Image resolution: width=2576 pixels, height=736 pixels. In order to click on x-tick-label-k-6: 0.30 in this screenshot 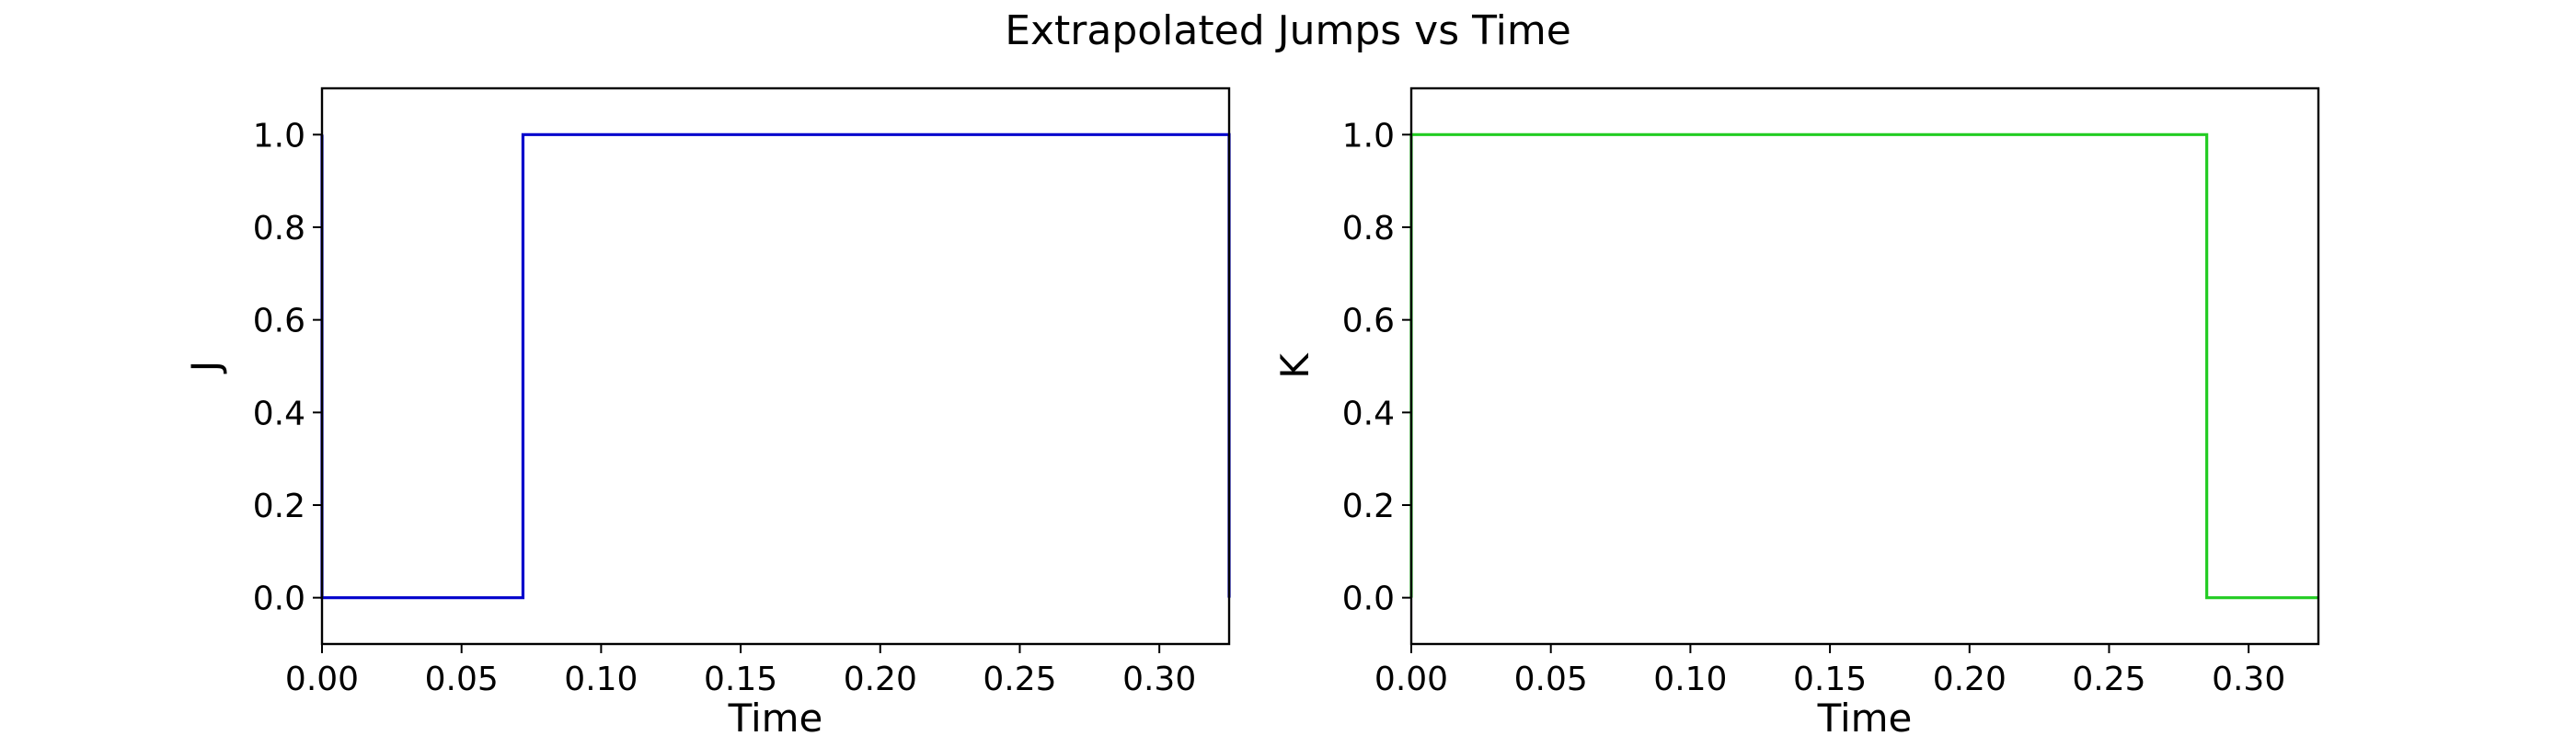, I will do `click(2248, 679)`.